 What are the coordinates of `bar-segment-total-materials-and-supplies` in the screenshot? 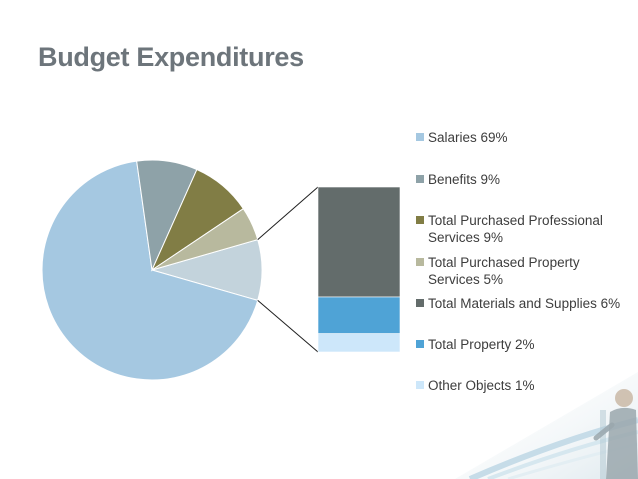 It's located at (359, 242).